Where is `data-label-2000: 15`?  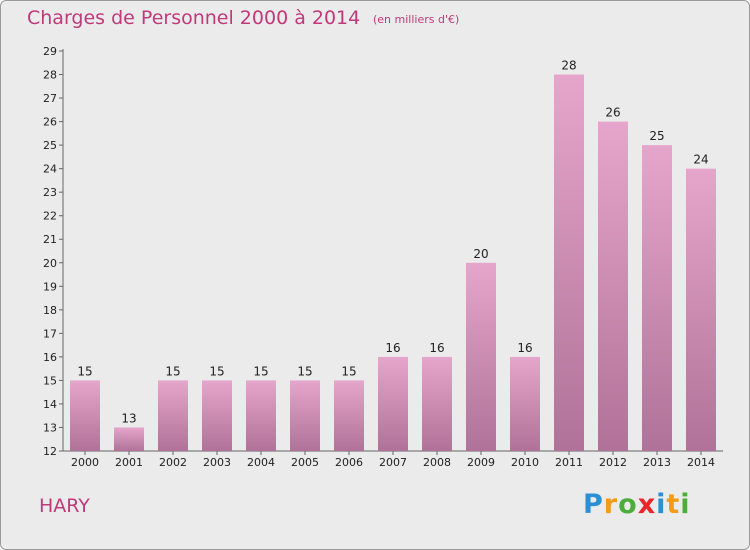 data-label-2000: 15 is located at coordinates (84, 371).